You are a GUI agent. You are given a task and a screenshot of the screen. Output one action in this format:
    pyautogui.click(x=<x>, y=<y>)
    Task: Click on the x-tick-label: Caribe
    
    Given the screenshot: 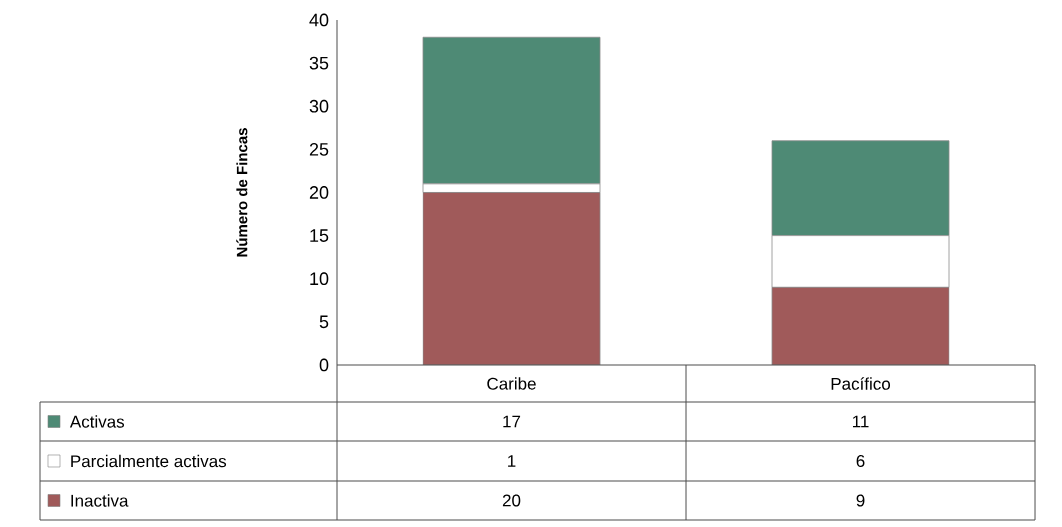 What is the action you would take?
    pyautogui.click(x=511, y=383)
    